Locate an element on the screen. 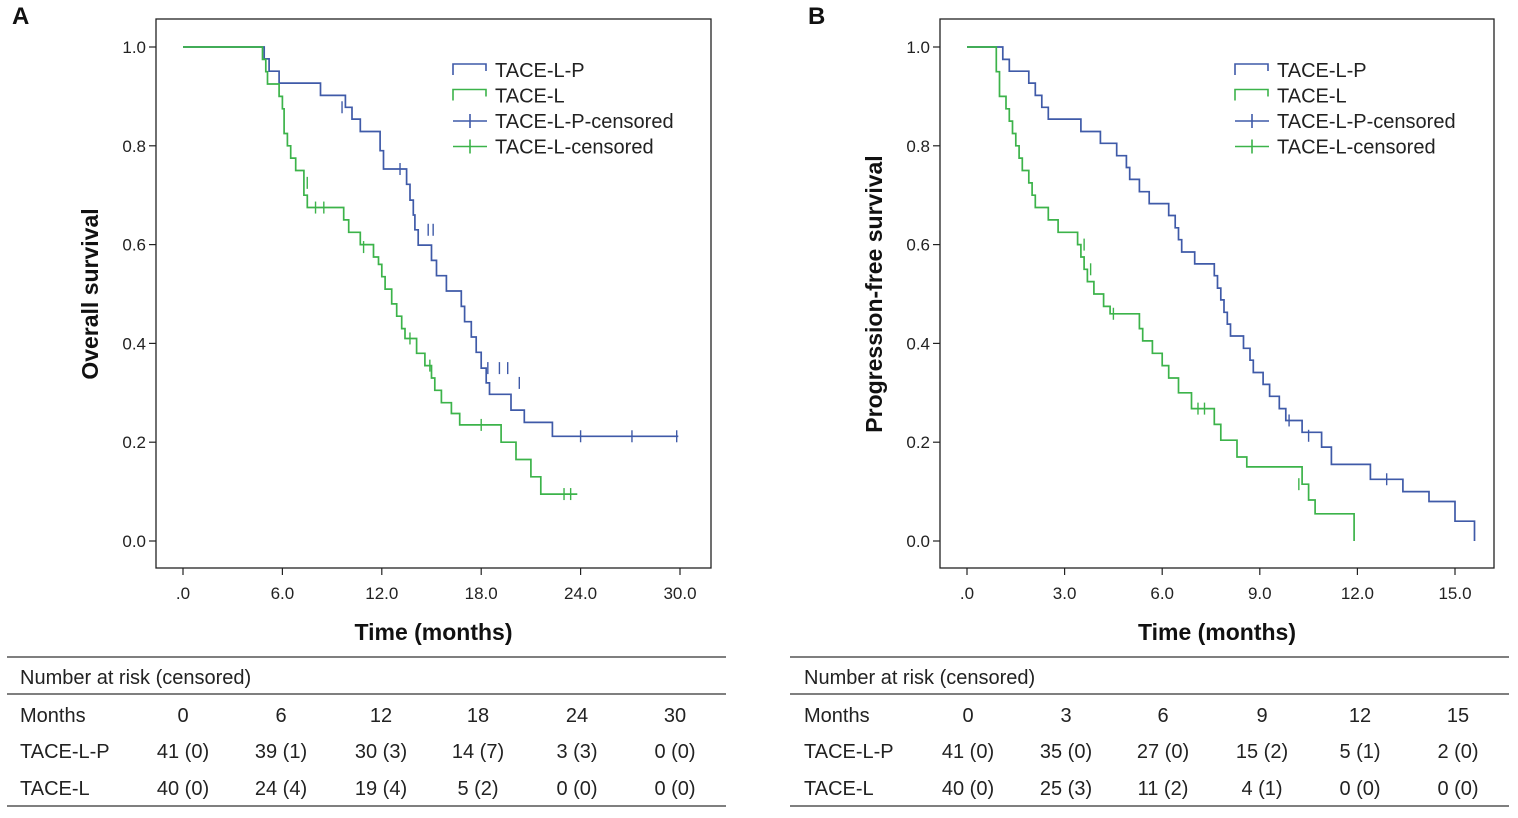  risk-table-cell: 39 (1) is located at coordinates (281, 752).